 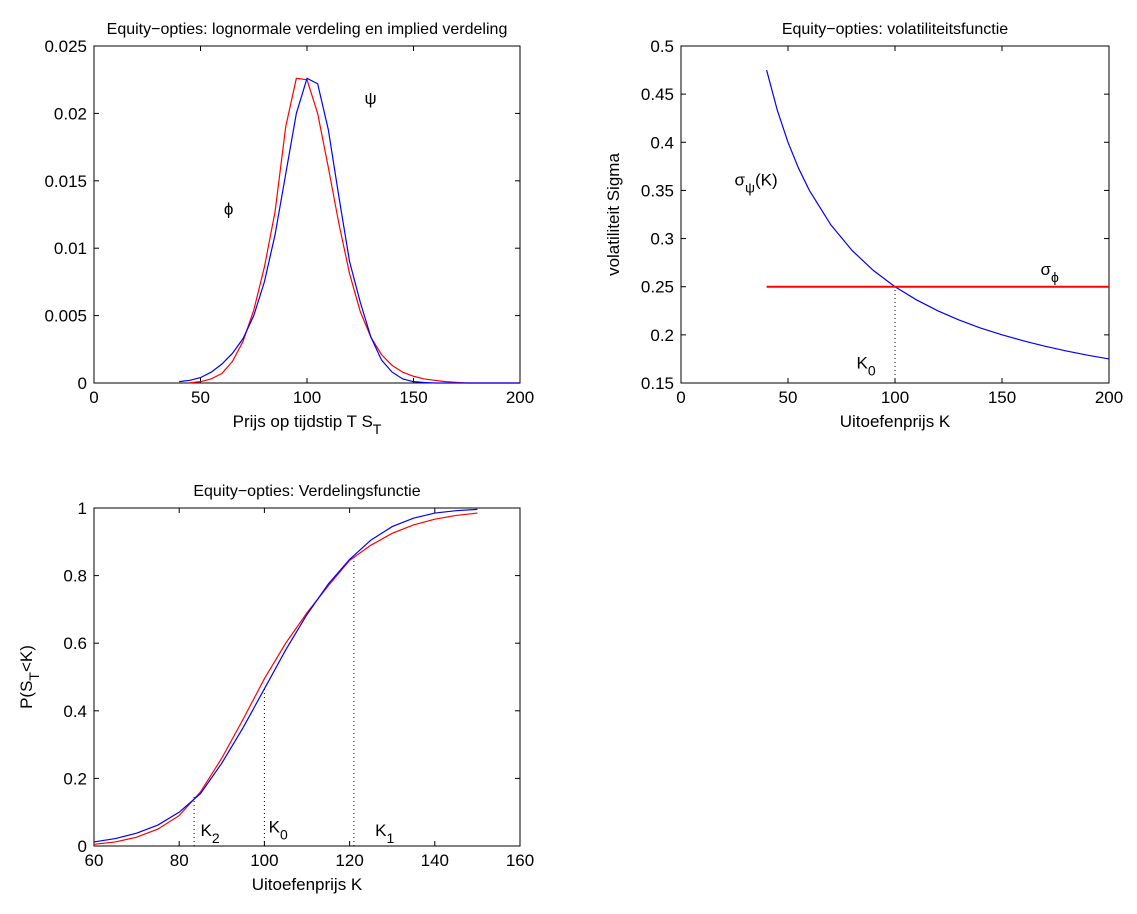 I want to click on x-tick-label: 160, so click(x=520, y=860).